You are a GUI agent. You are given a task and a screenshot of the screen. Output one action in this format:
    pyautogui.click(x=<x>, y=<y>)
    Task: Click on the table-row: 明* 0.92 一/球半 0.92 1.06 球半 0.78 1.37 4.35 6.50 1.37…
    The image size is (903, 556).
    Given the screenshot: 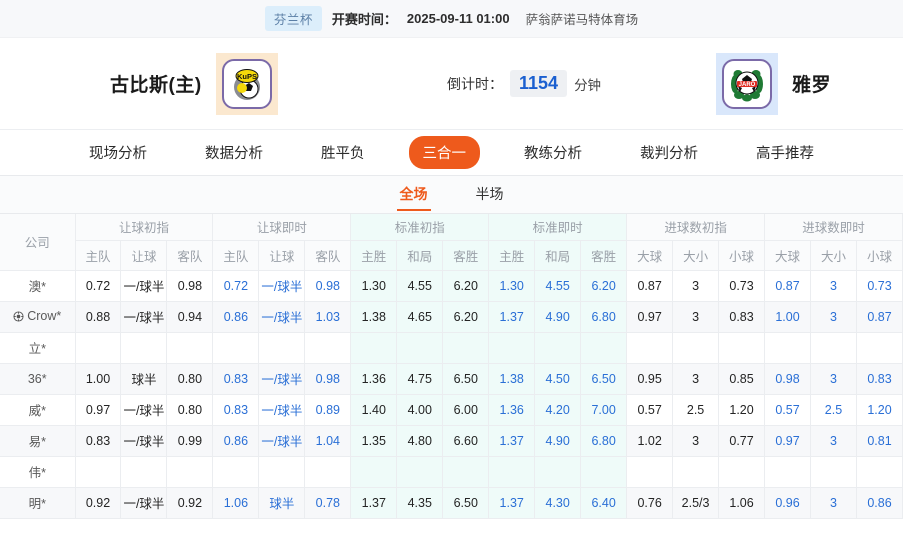 What is the action you would take?
    pyautogui.click(x=451, y=503)
    